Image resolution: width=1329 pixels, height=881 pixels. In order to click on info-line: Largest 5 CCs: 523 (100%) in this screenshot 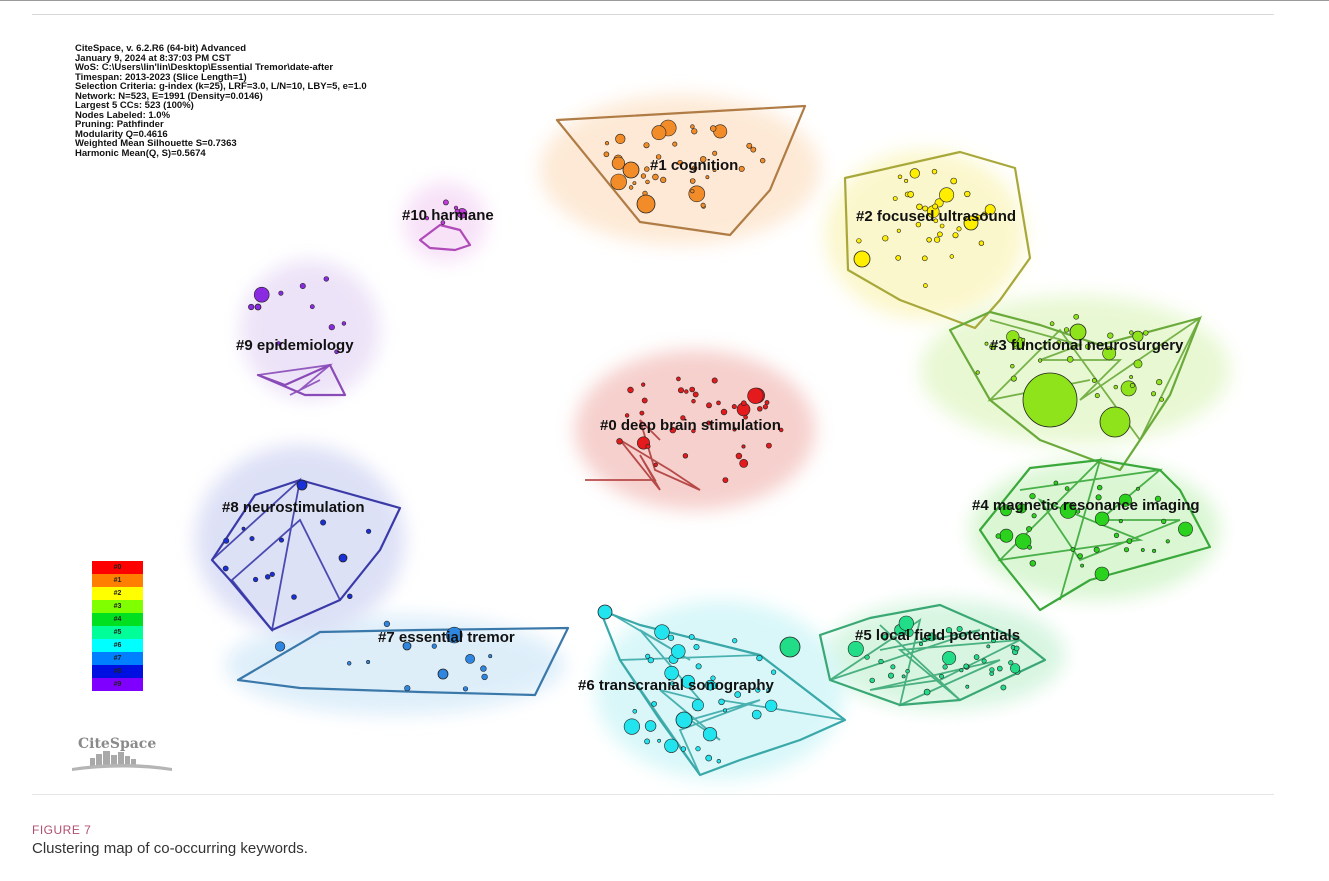, I will do `click(134, 105)`.